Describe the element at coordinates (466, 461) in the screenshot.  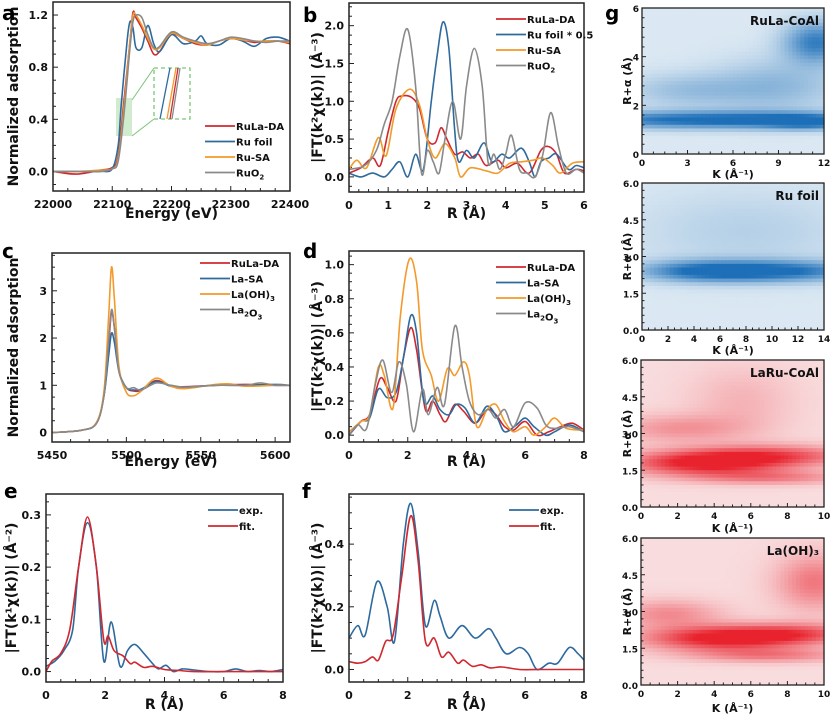
I see `x-axis-title: R (Å)` at that location.